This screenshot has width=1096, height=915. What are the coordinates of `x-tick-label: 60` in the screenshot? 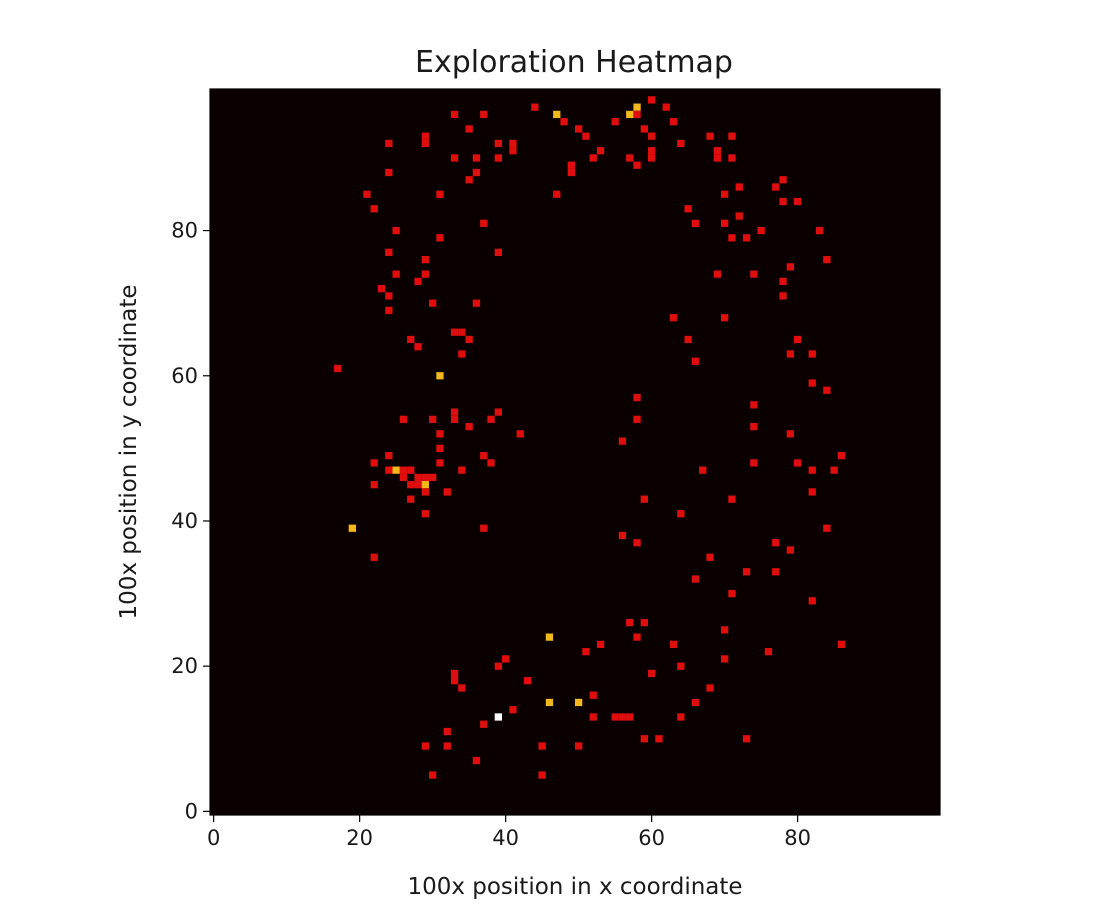 It's located at (651, 838).